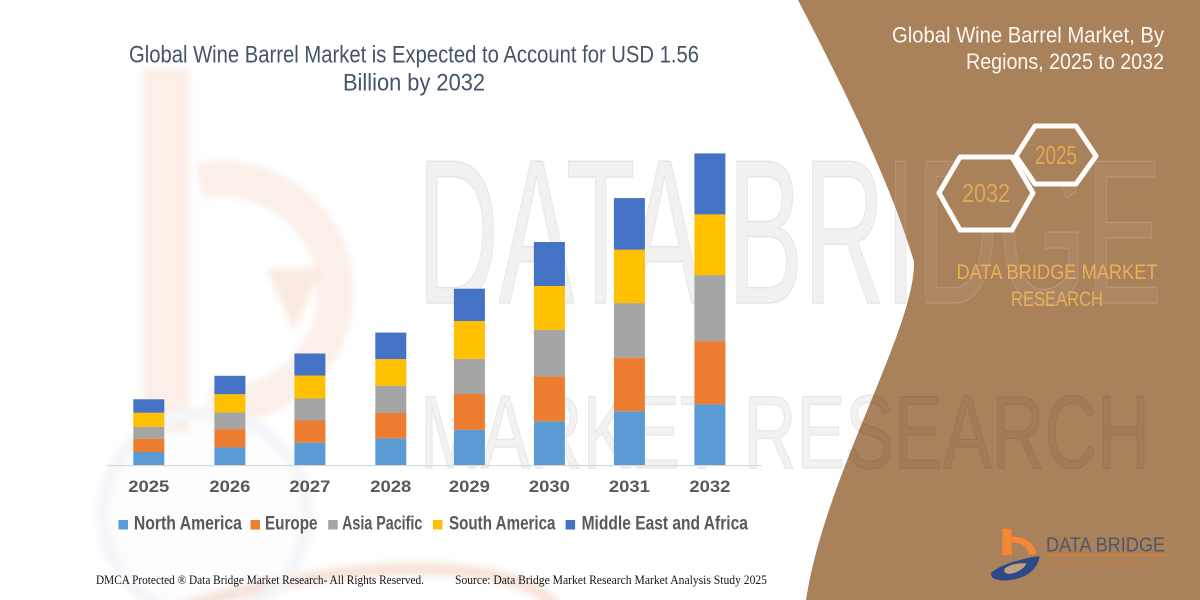  Describe the element at coordinates (629, 486) in the screenshot. I see `svg-text: 2031` at that location.